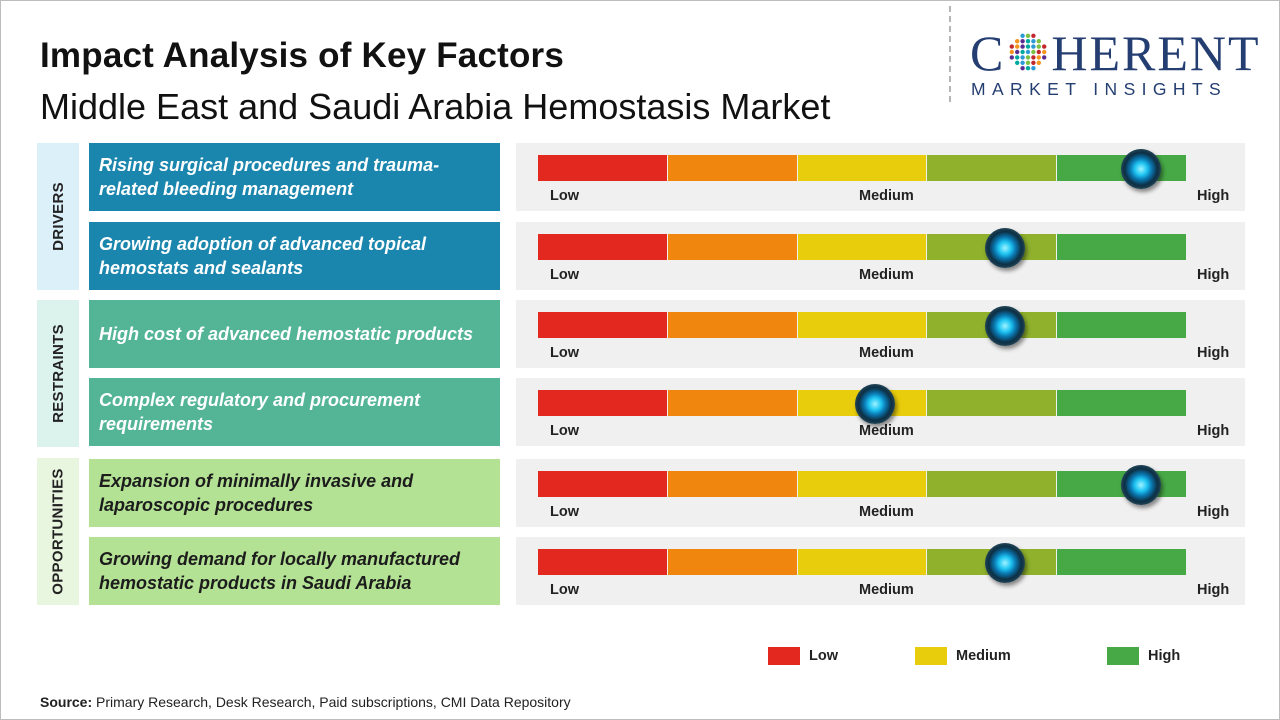 This screenshot has height=720, width=1280. I want to click on legend-swatch-low, so click(784, 656).